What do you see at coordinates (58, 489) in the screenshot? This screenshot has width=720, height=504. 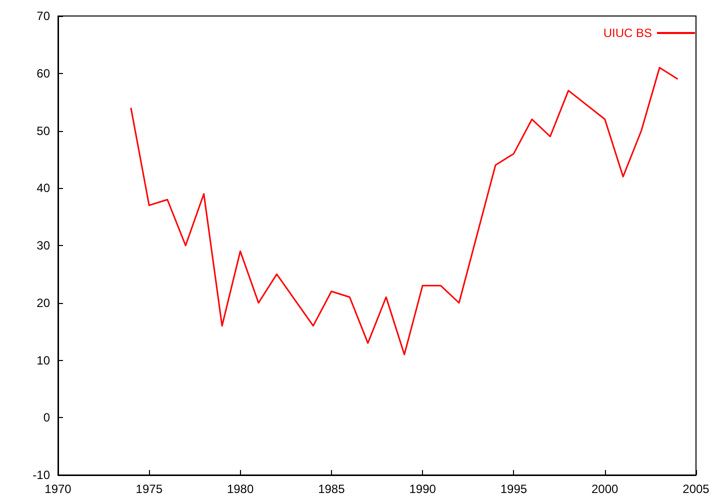 I see `x-tick-label: 1970` at bounding box center [58, 489].